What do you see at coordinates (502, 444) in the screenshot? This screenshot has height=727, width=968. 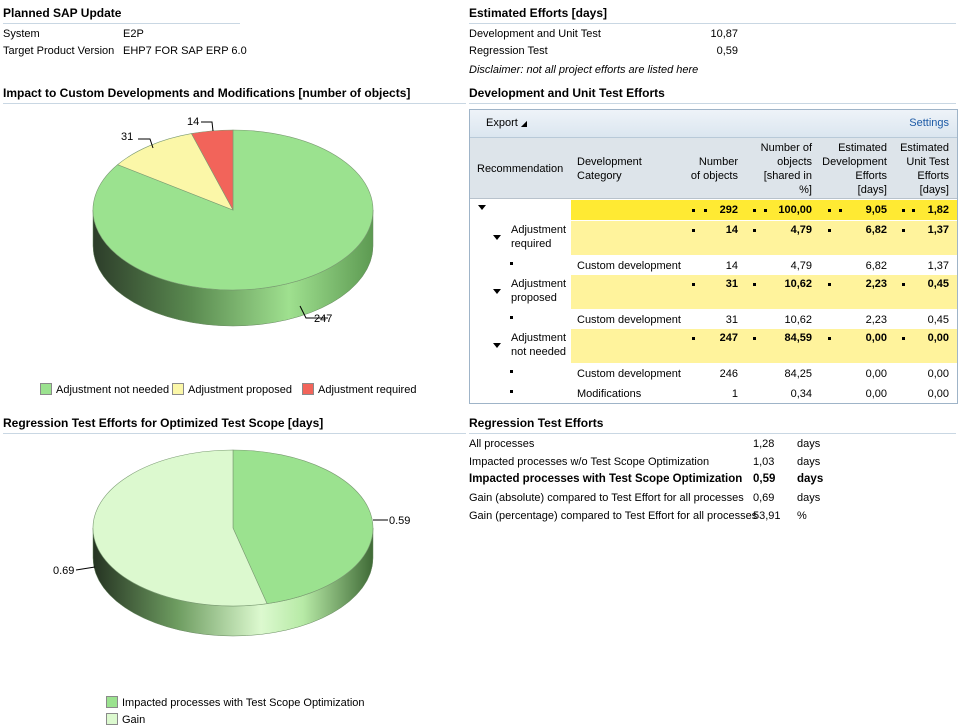 I see `regeff-label: All processes` at bounding box center [502, 444].